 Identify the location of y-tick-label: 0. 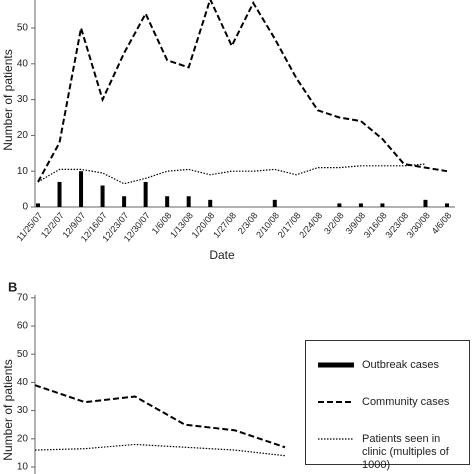
(25, 207).